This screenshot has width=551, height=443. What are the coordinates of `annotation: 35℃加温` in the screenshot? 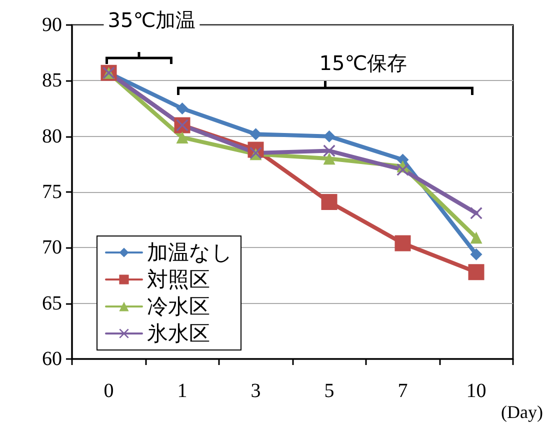 It's located at (152, 20).